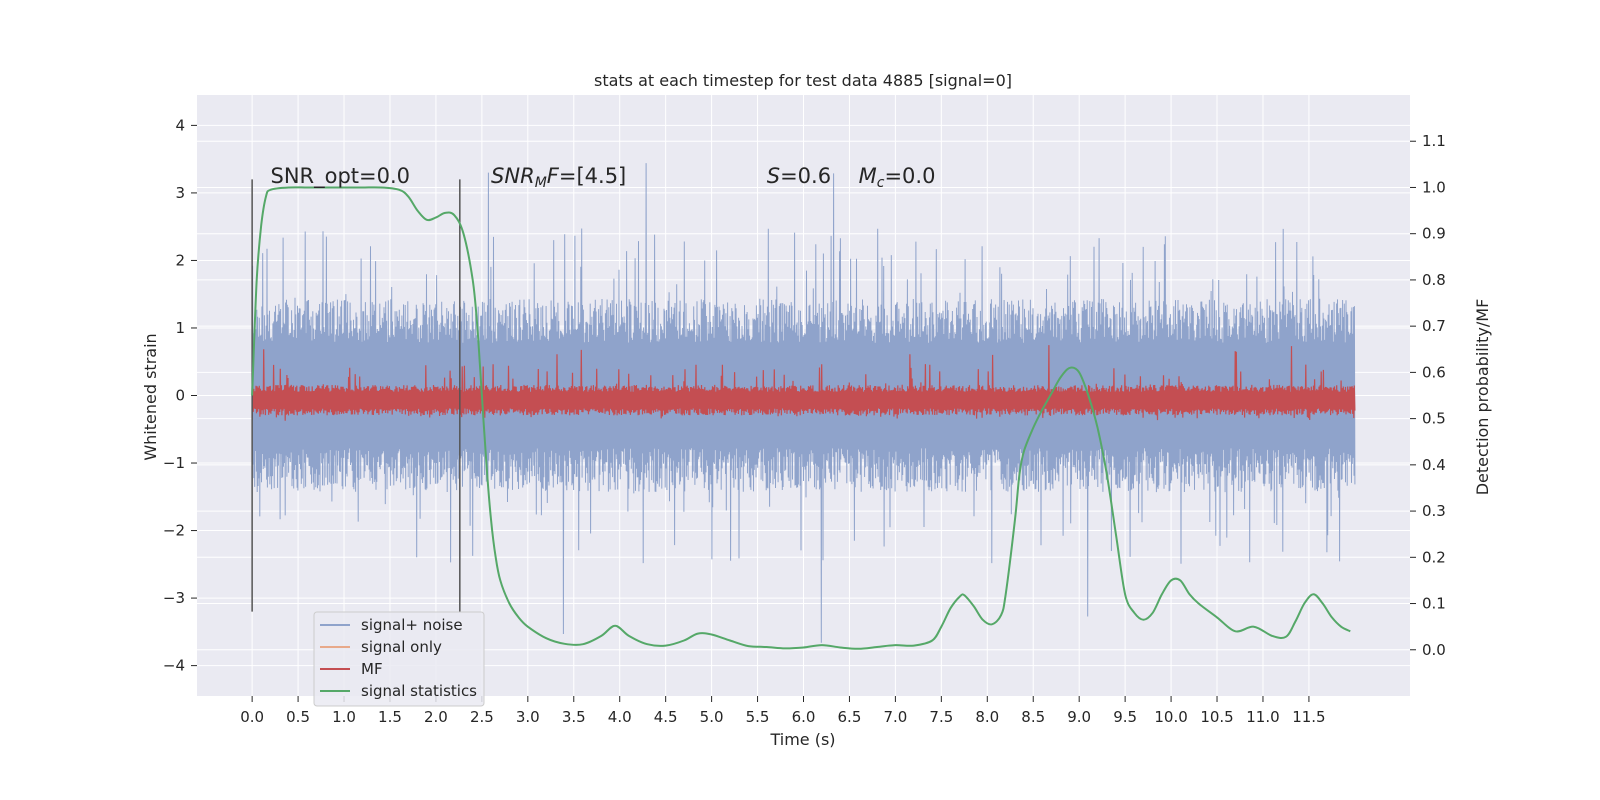 This screenshot has width=1600, height=800. What do you see at coordinates (1216, 717) in the screenshot?
I see `x-tick-label: 10.5` at bounding box center [1216, 717].